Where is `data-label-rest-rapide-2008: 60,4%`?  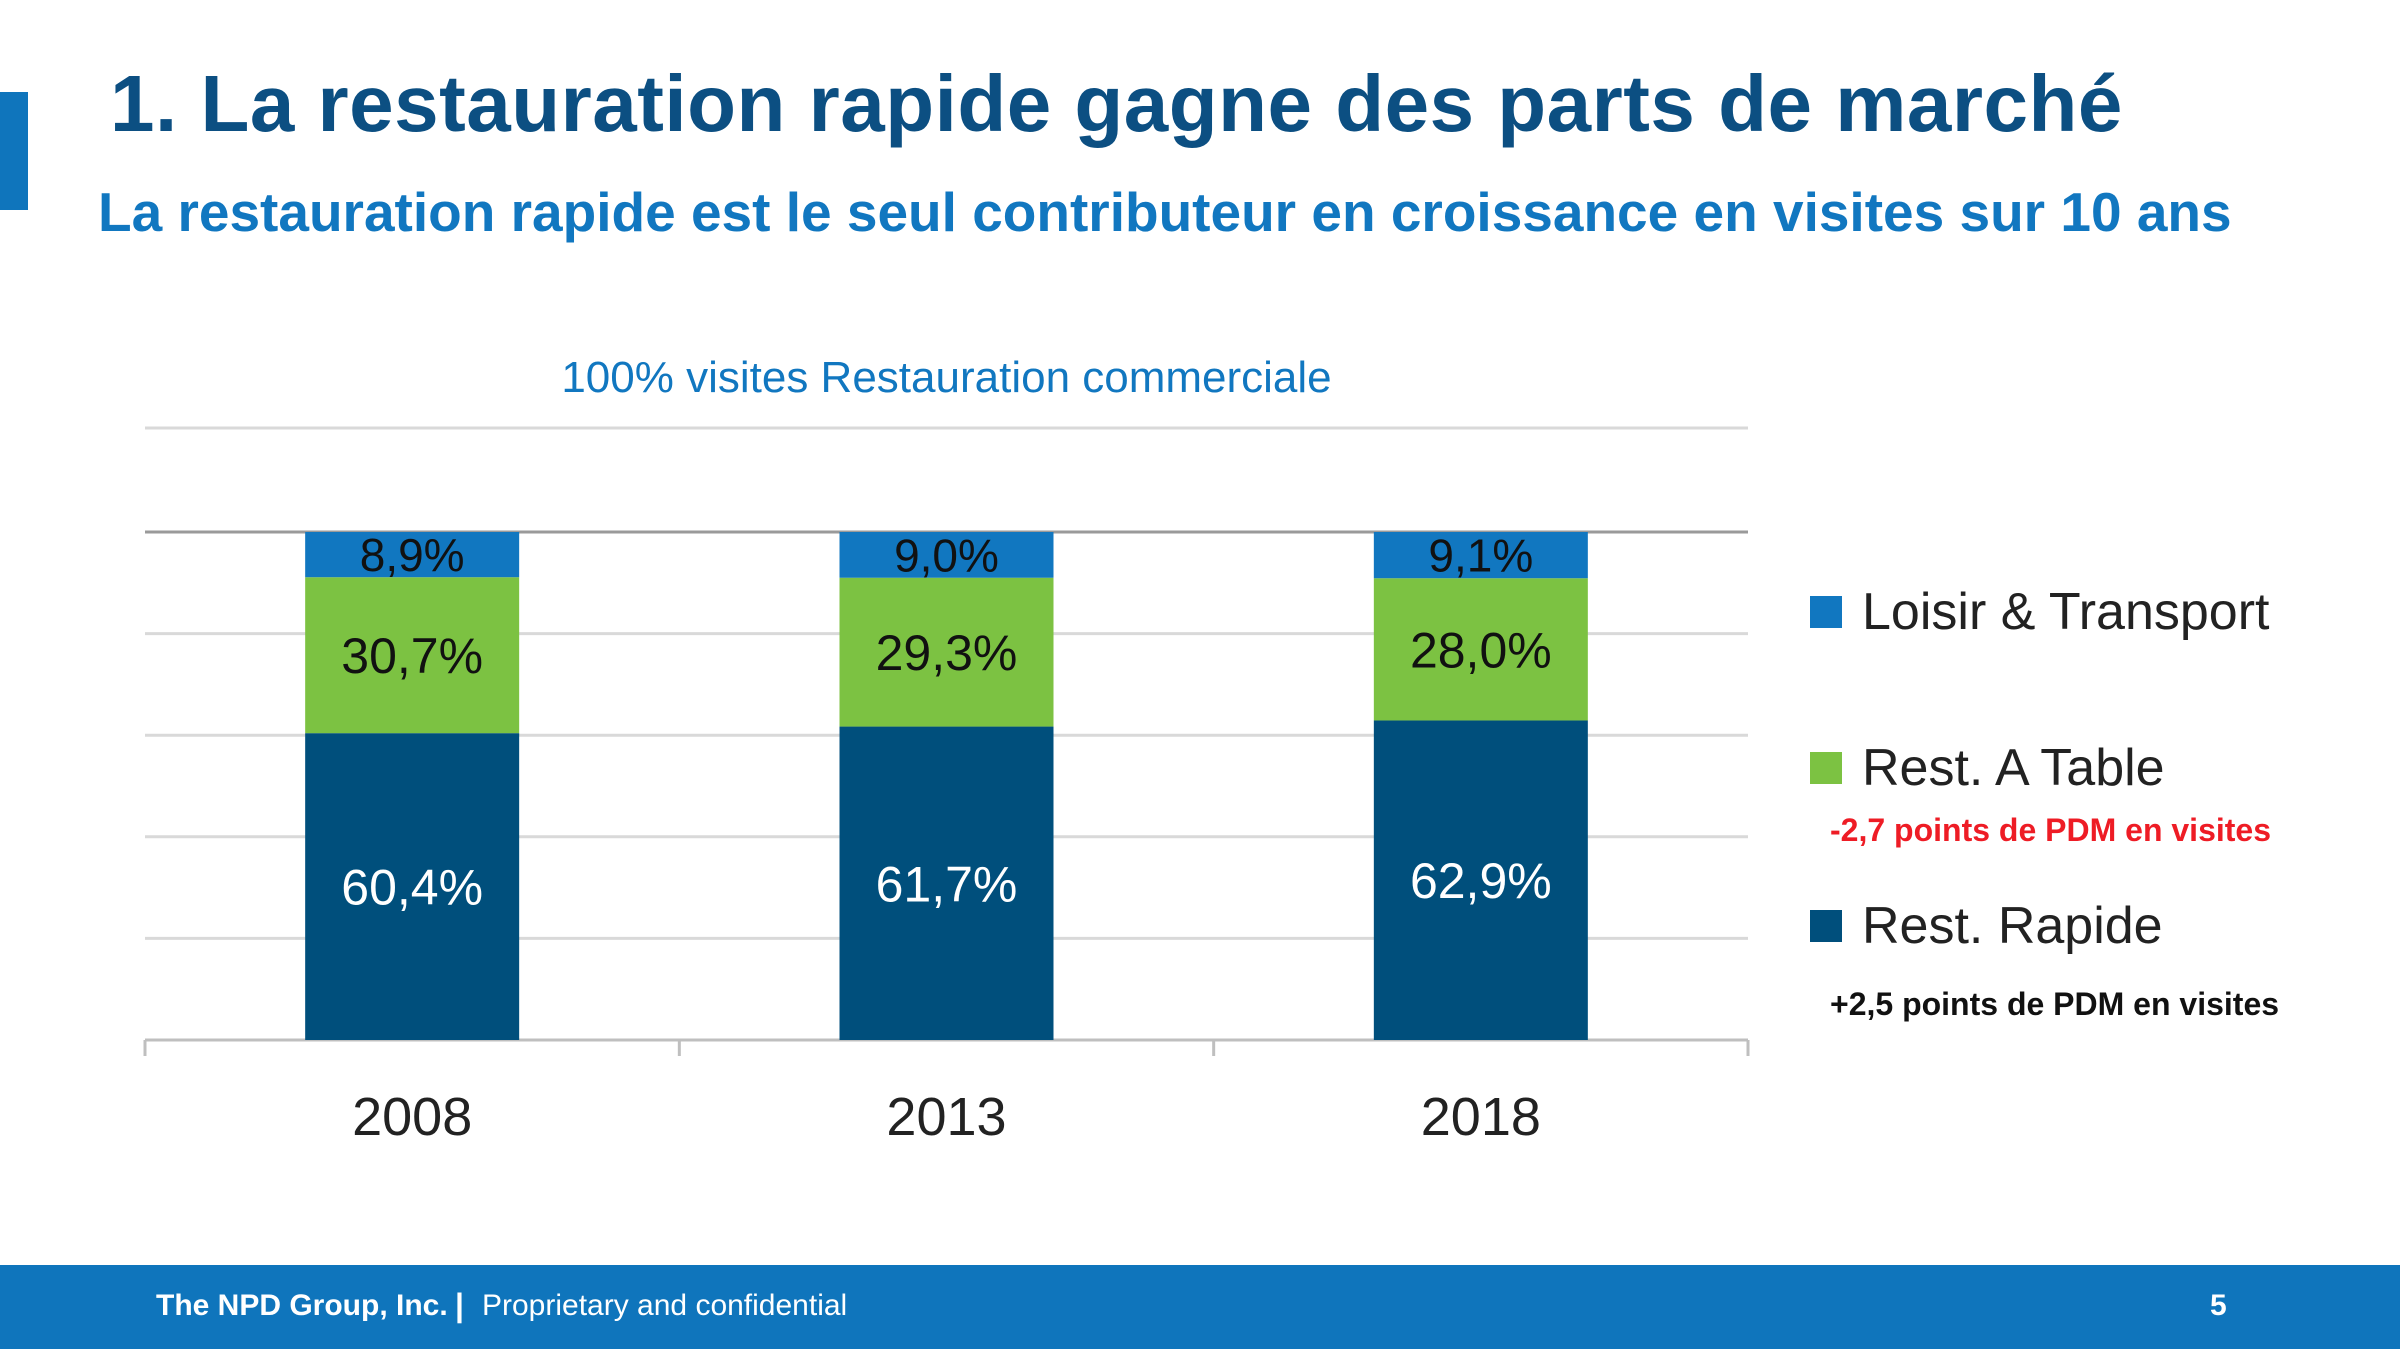 data-label-rest-rapide-2008: 60,4% is located at coordinates (412, 888).